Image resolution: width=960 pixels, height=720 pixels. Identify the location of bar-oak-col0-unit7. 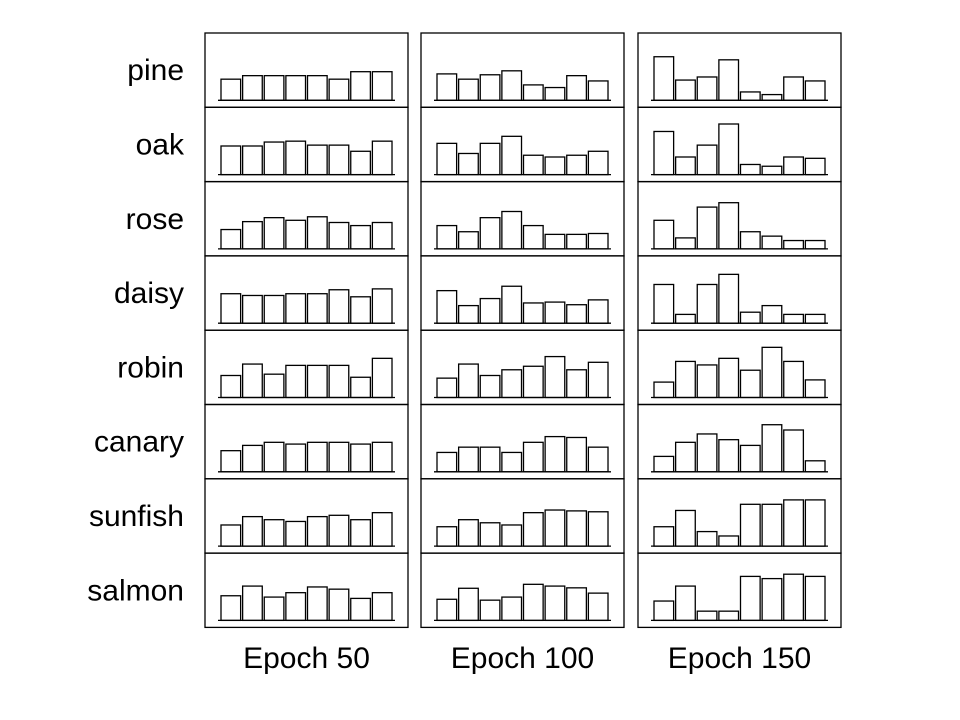
(361, 163).